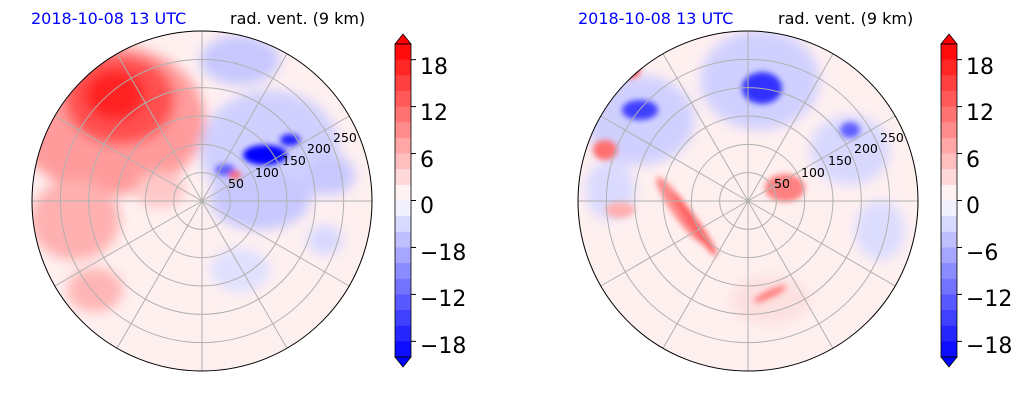 The image size is (1028, 401). I want to click on panel-left-rtick-150: 150, so click(294, 160).